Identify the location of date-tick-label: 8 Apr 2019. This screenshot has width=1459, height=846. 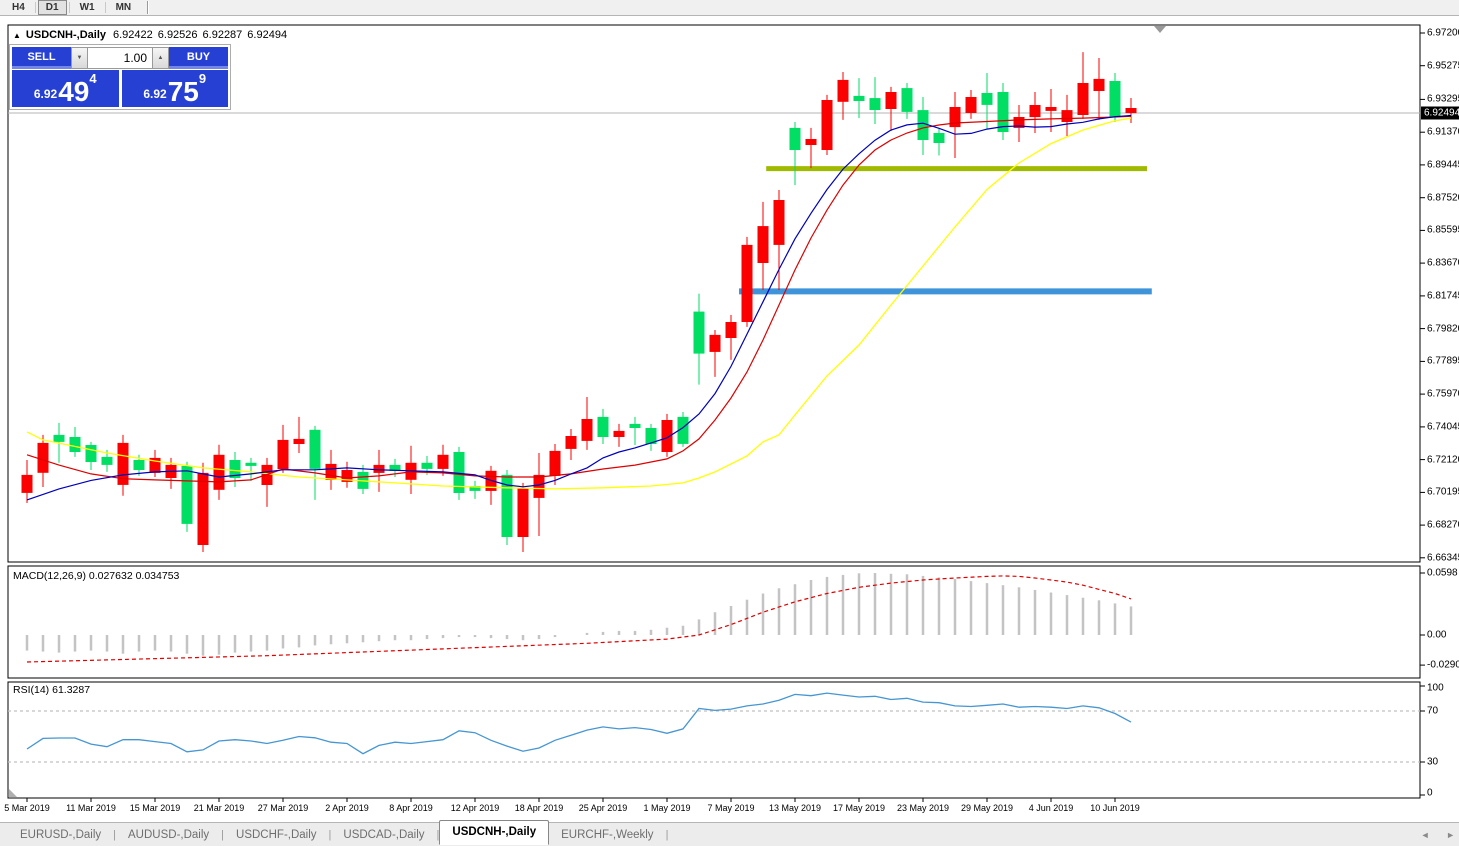
(411, 808).